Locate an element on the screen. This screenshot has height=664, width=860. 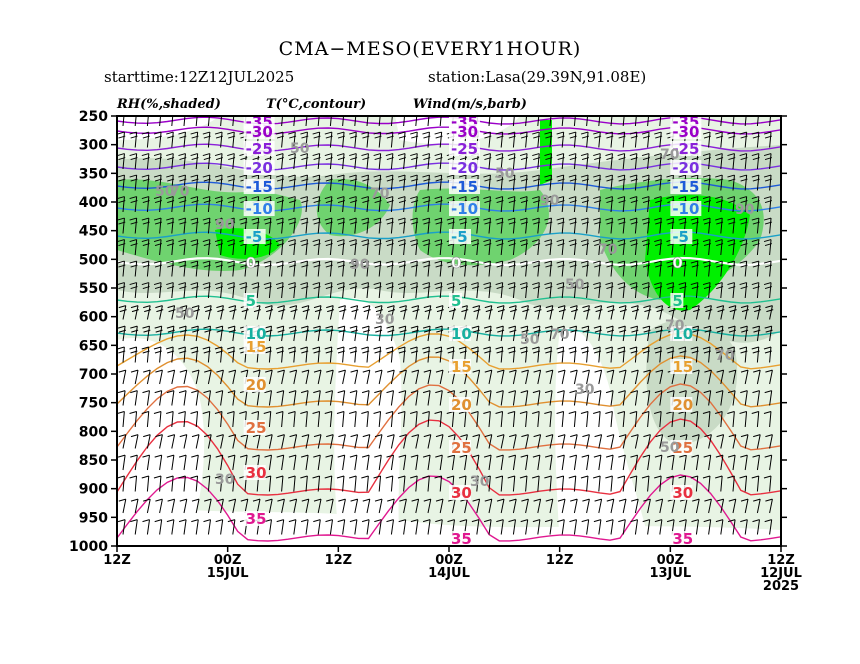
y-tick-label: 1000 is located at coordinates (88, 547).